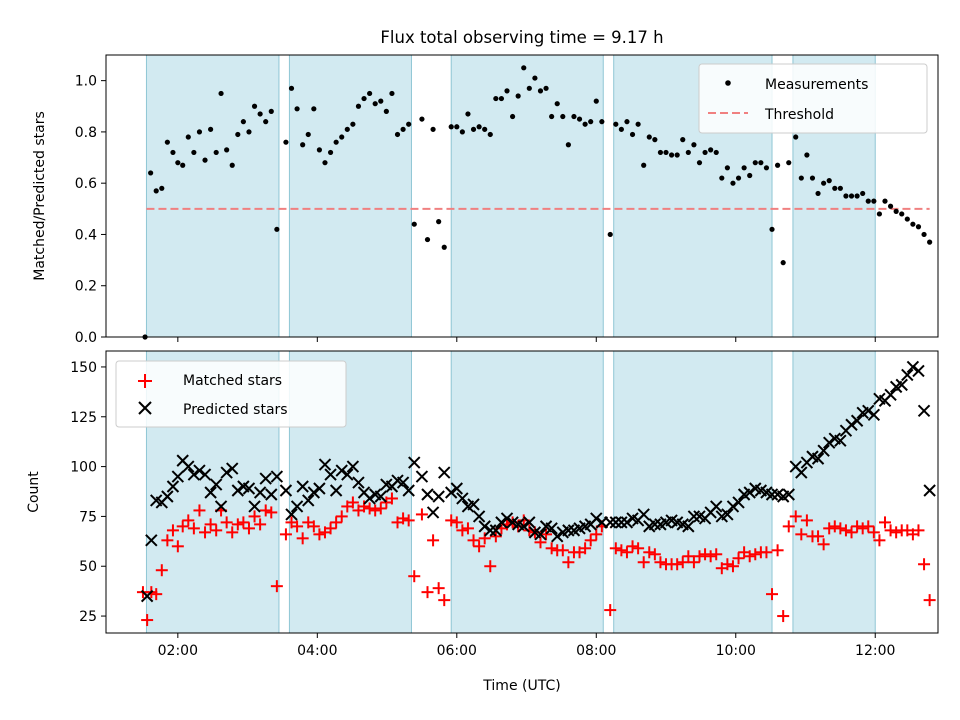 The image size is (960, 720). Describe the element at coordinates (145, 408) in the screenshot. I see `predicted-legend-marker` at that location.